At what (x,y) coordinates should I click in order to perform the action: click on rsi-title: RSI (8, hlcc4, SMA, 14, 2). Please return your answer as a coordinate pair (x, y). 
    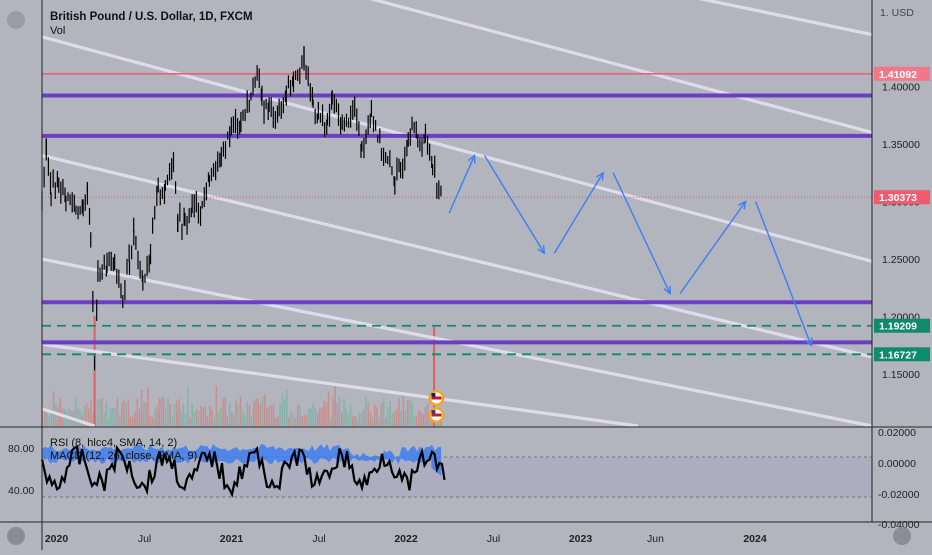
    Looking at the image, I should click on (113, 443).